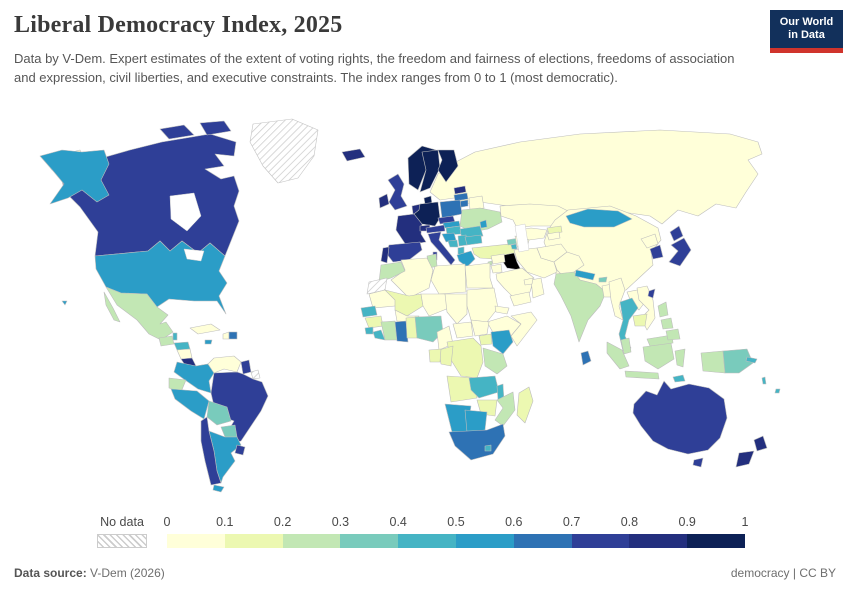 The width and height of the screenshot is (850, 600). What do you see at coordinates (764, 380) in the screenshot?
I see `country-vanuatu` at bounding box center [764, 380].